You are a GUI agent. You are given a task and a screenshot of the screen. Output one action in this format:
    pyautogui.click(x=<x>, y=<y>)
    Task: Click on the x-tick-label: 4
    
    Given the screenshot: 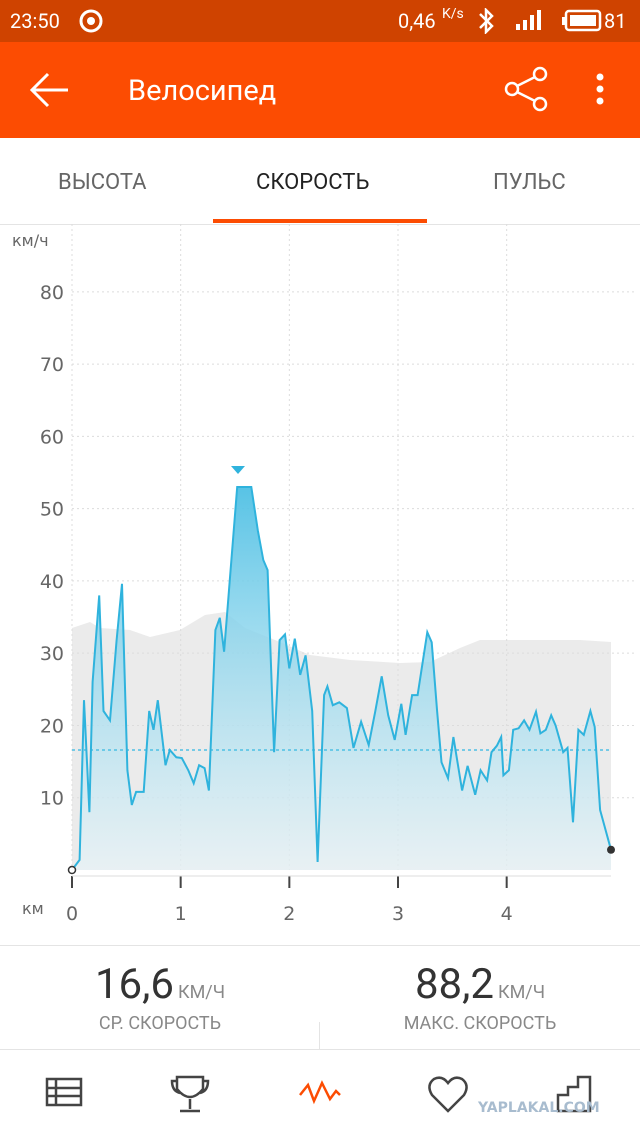 What is the action you would take?
    pyautogui.click(x=507, y=914)
    